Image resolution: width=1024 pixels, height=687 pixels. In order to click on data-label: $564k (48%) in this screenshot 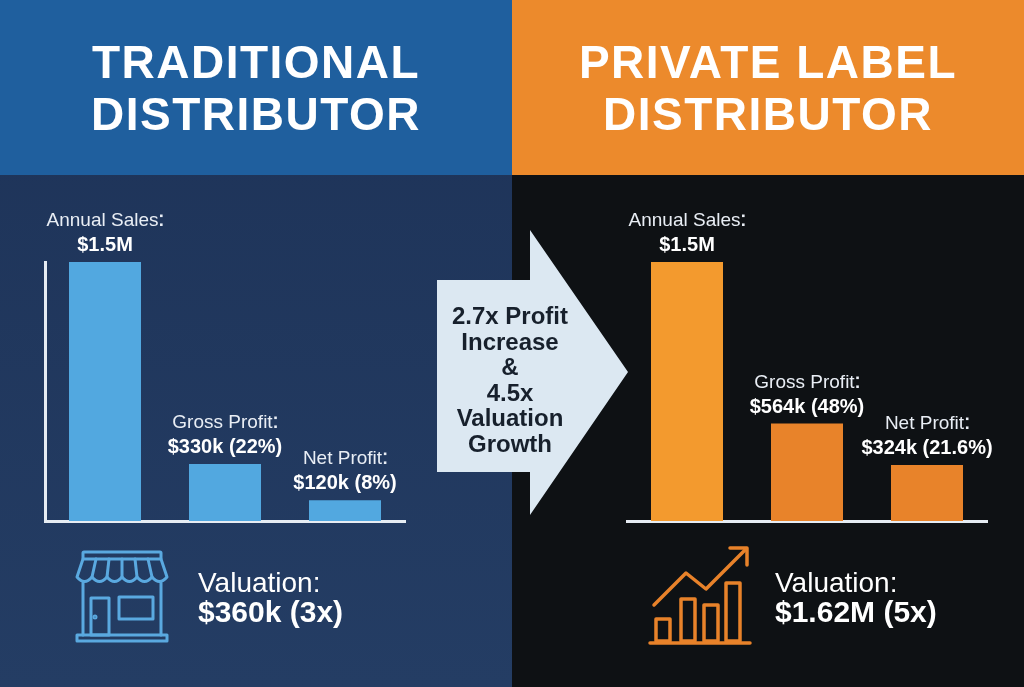, I will do `click(807, 405)`.